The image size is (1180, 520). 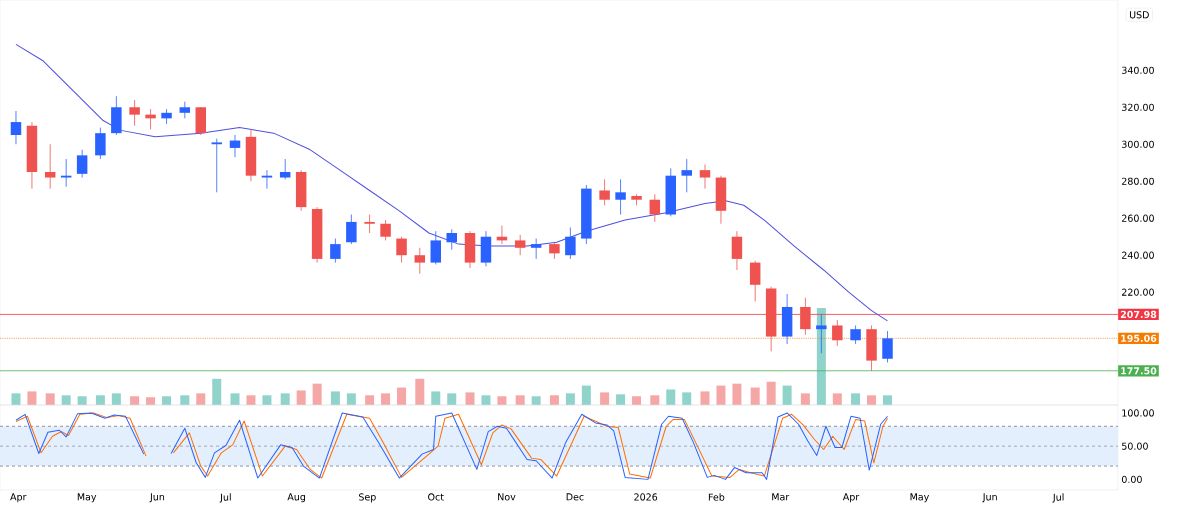 I want to click on ref-line-label: 195.06, so click(x=1139, y=338).